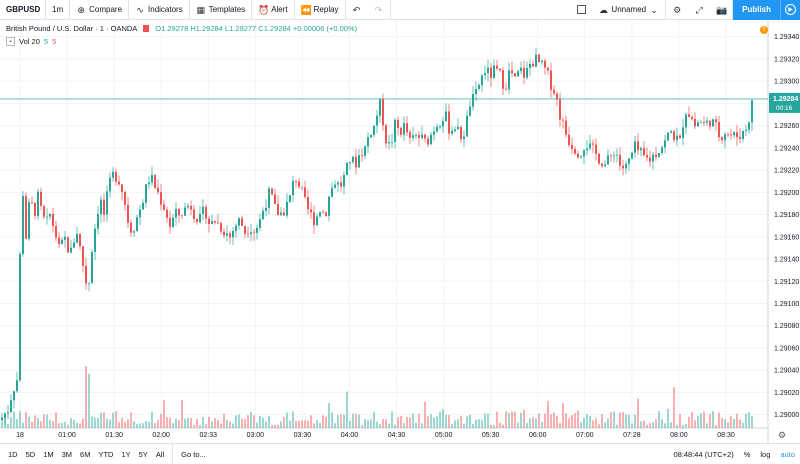 This screenshot has width=800, height=464. What do you see at coordinates (722, 10) in the screenshot?
I see `snapshot-button: 📷` at bounding box center [722, 10].